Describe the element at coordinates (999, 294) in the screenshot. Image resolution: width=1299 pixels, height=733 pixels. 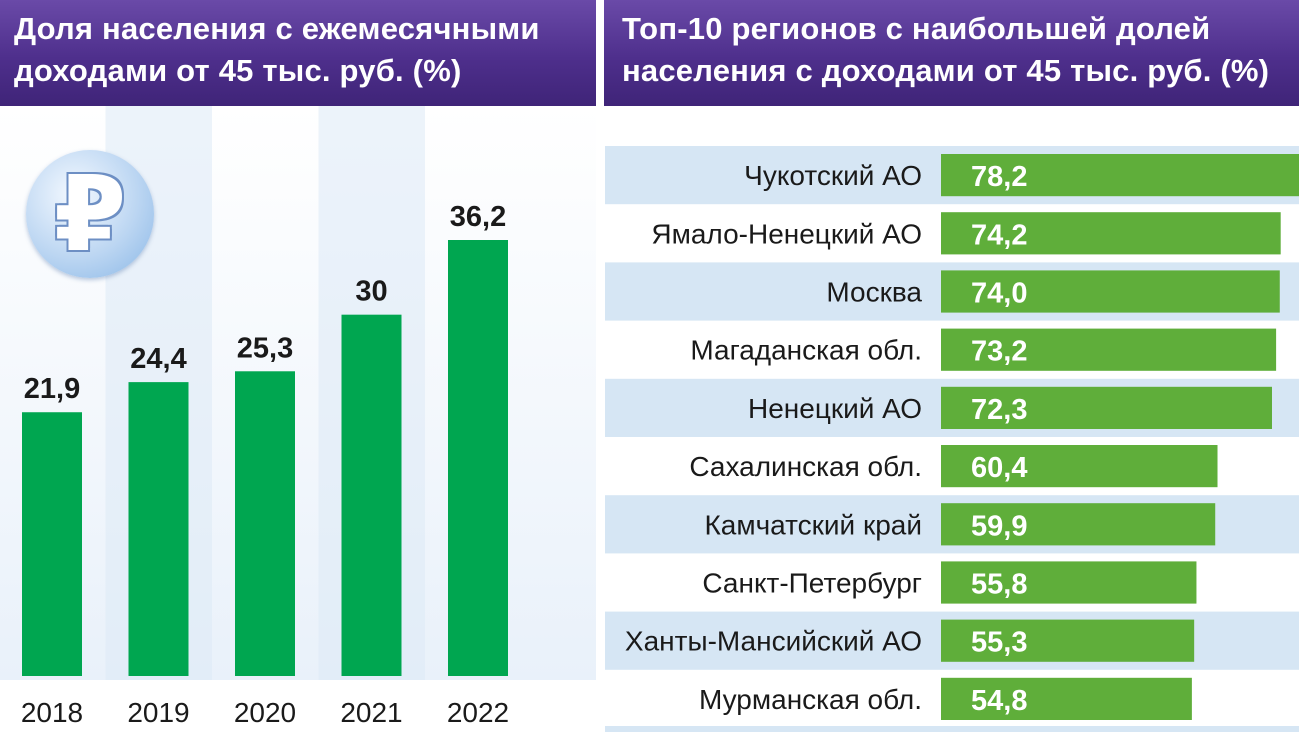
I see `region-value-label: 74,0` at that location.